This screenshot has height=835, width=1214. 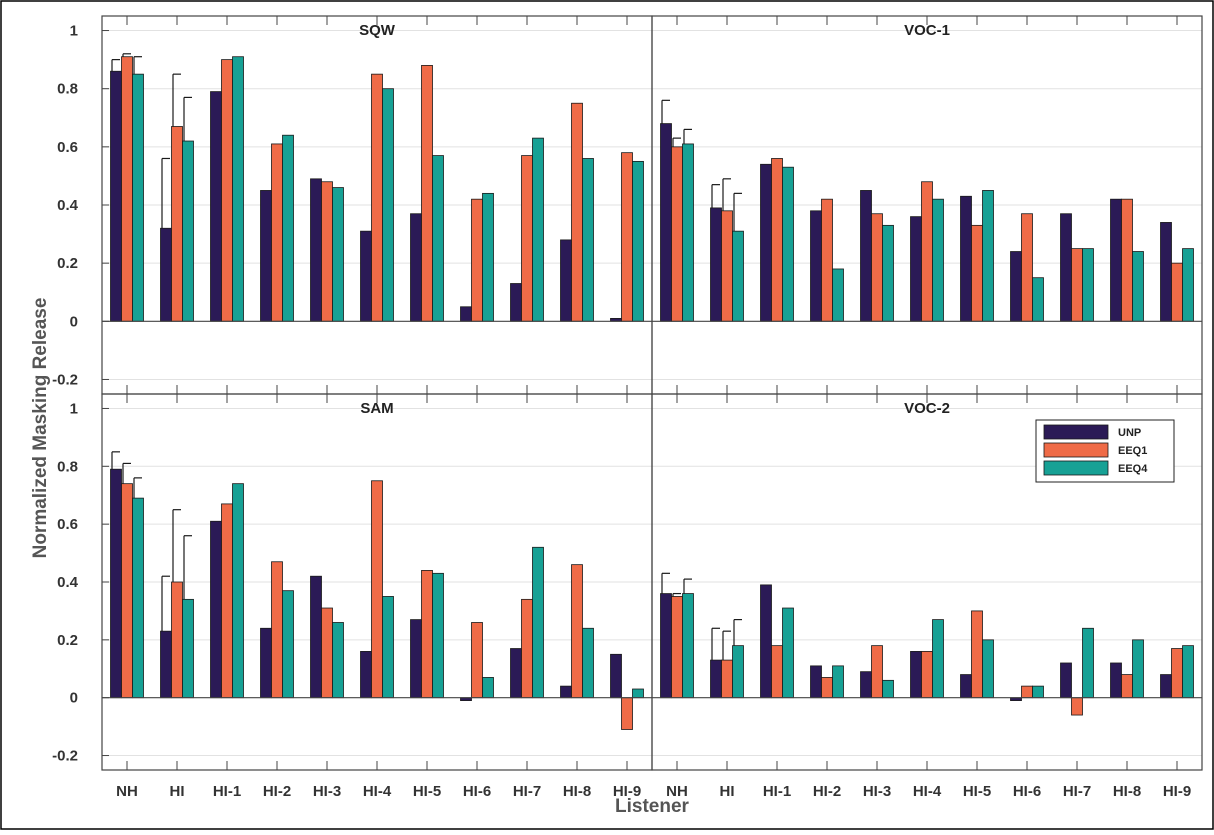 I want to click on bar-voc-2-eeq4-nh, so click(x=688, y=646).